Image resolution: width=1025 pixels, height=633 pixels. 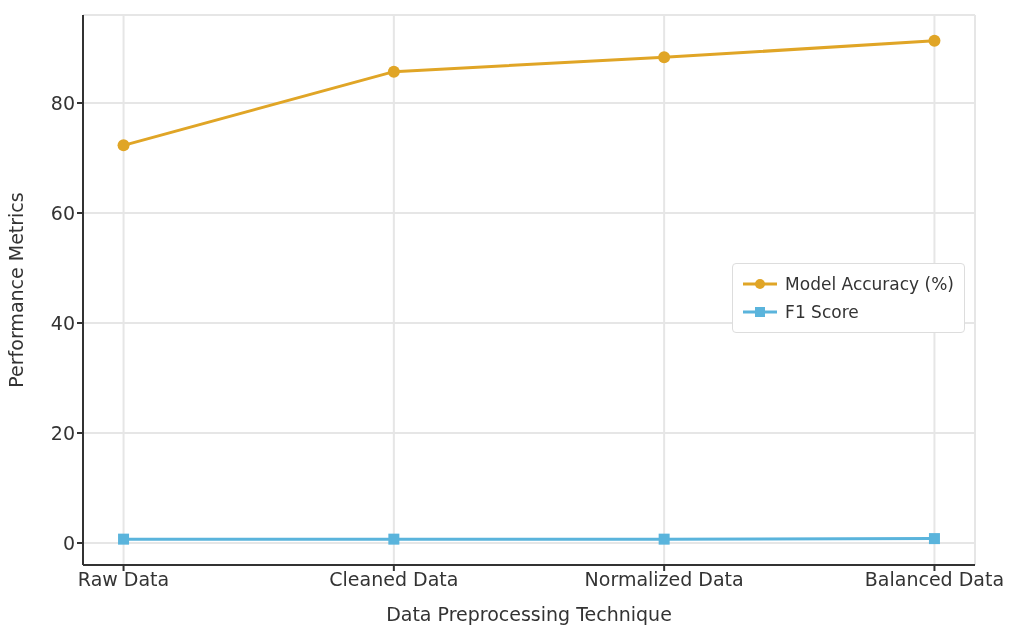 What do you see at coordinates (62, 212) in the screenshot?
I see `y-tick-label: 60` at bounding box center [62, 212].